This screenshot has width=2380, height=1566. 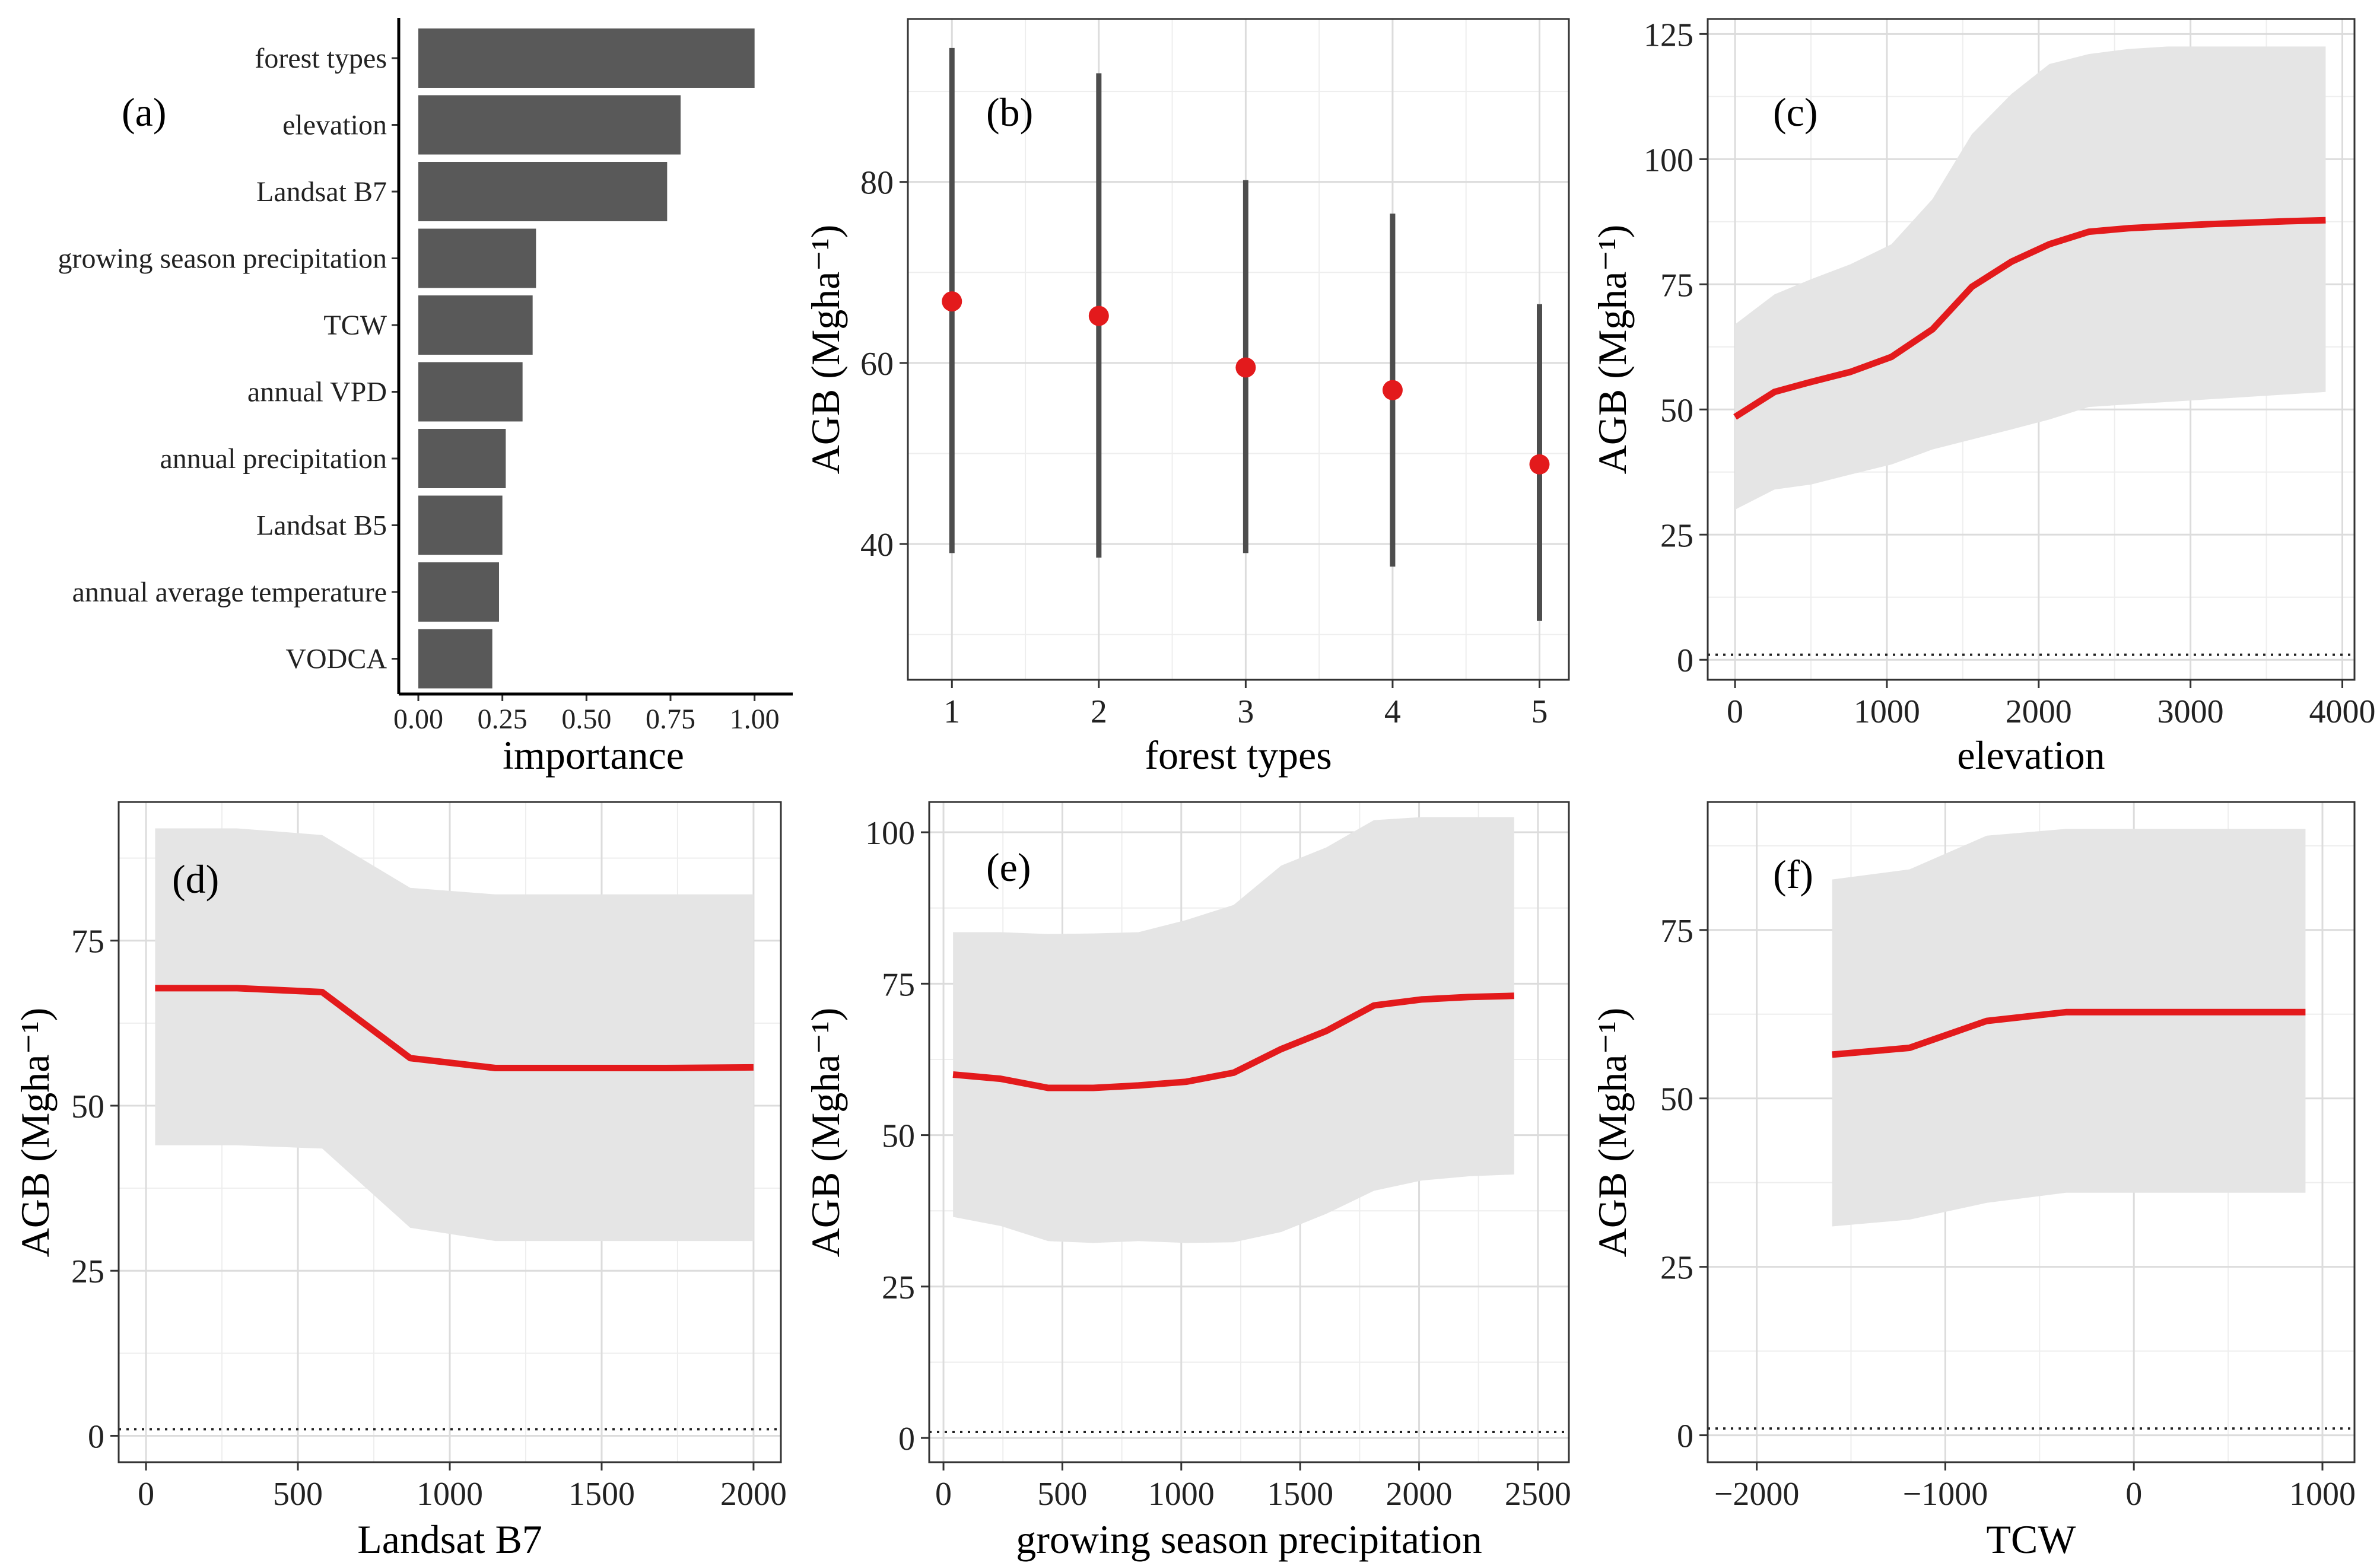 I want to click on panel-f-frame, so click(x=2031, y=1132).